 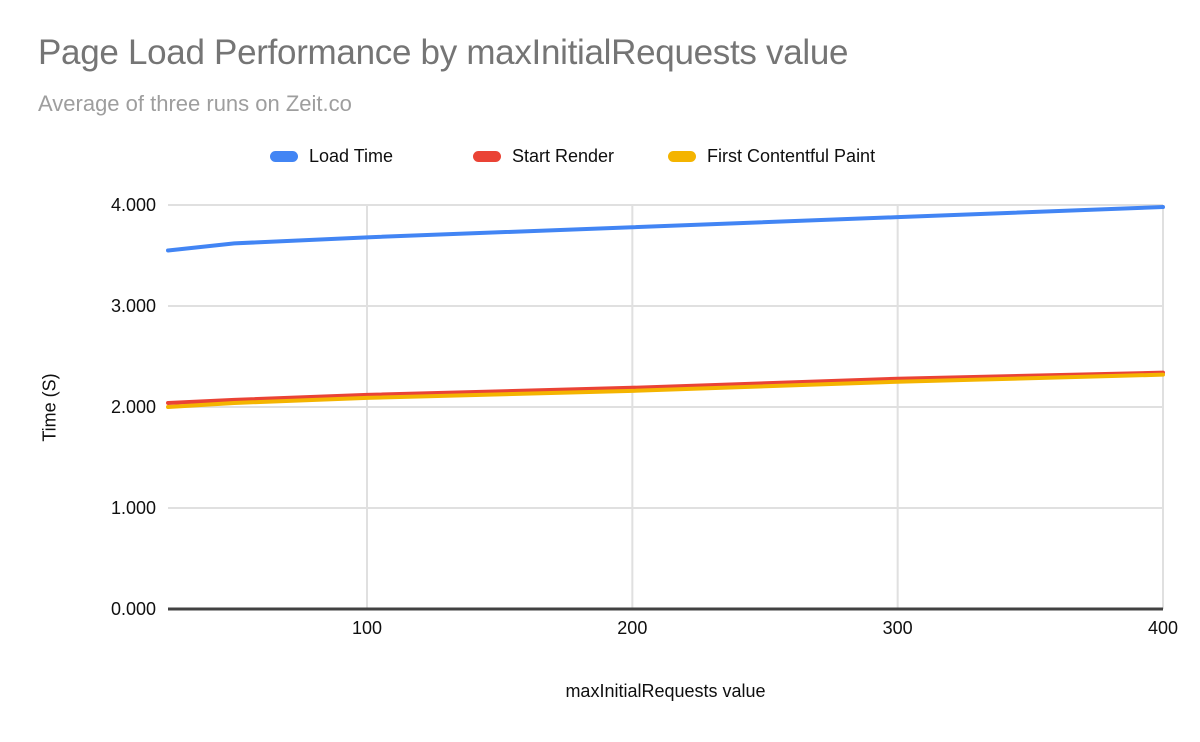 What do you see at coordinates (665, 229) in the screenshot?
I see `series-line-load-time` at bounding box center [665, 229].